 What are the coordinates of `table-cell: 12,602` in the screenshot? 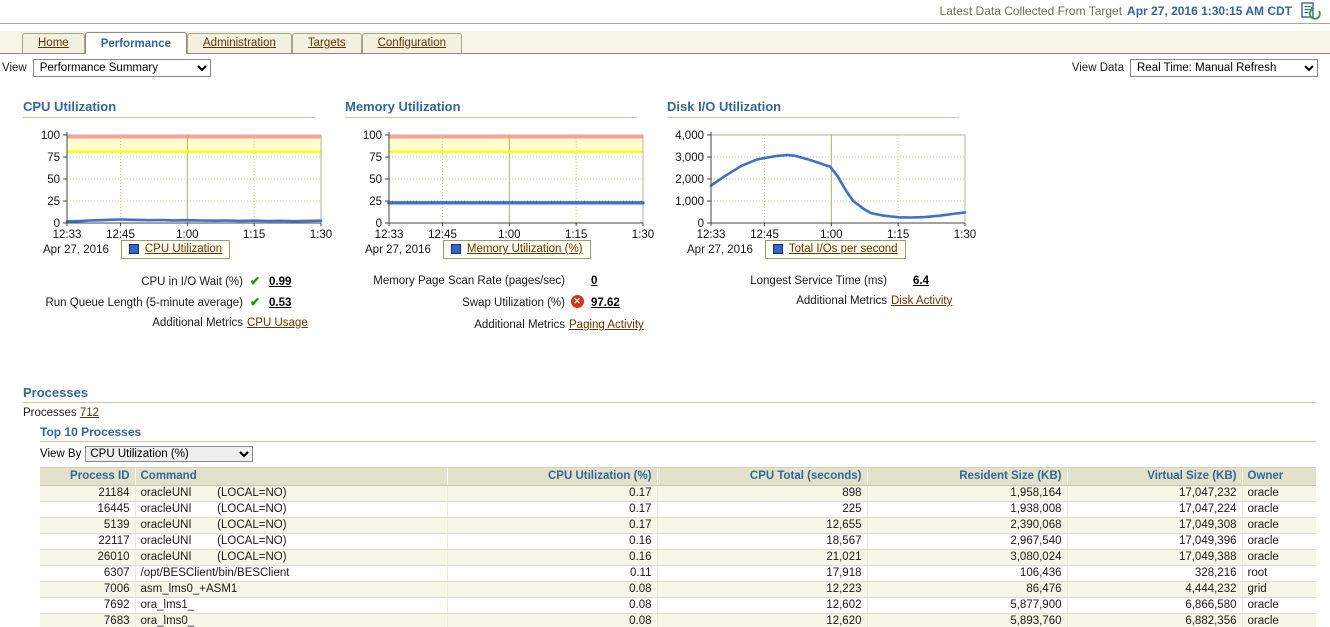 It's located at (762, 605).